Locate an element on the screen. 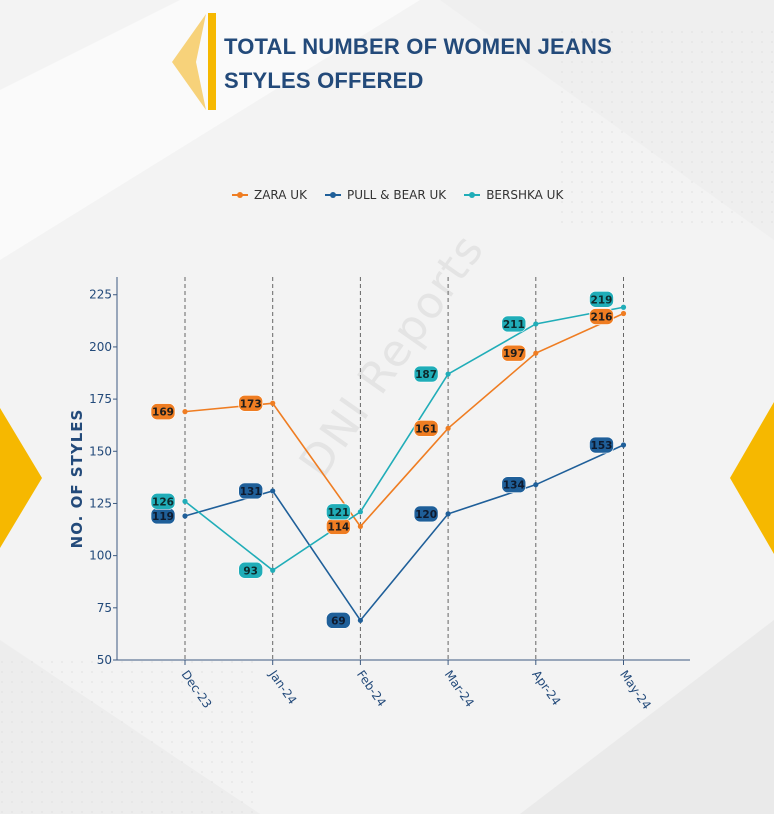 The image size is (774, 814). data-label: 161 is located at coordinates (426, 429).